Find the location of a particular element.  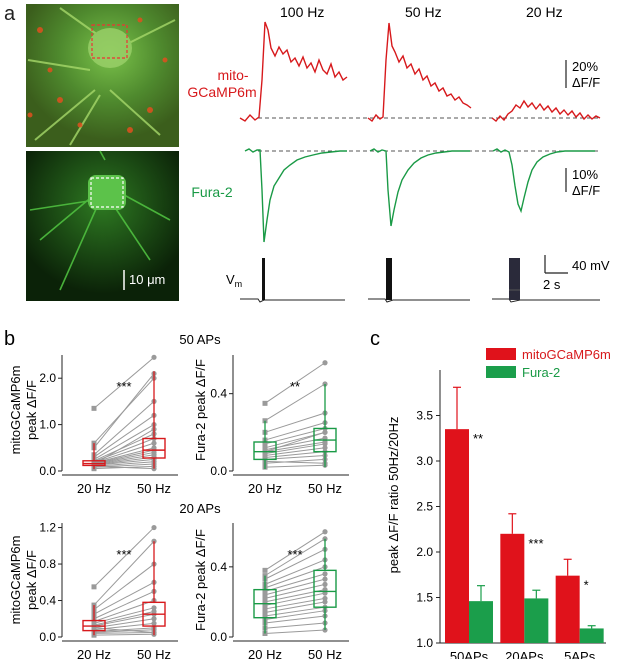

micro-scale-bar: 10 μm is located at coordinates (144, 280).